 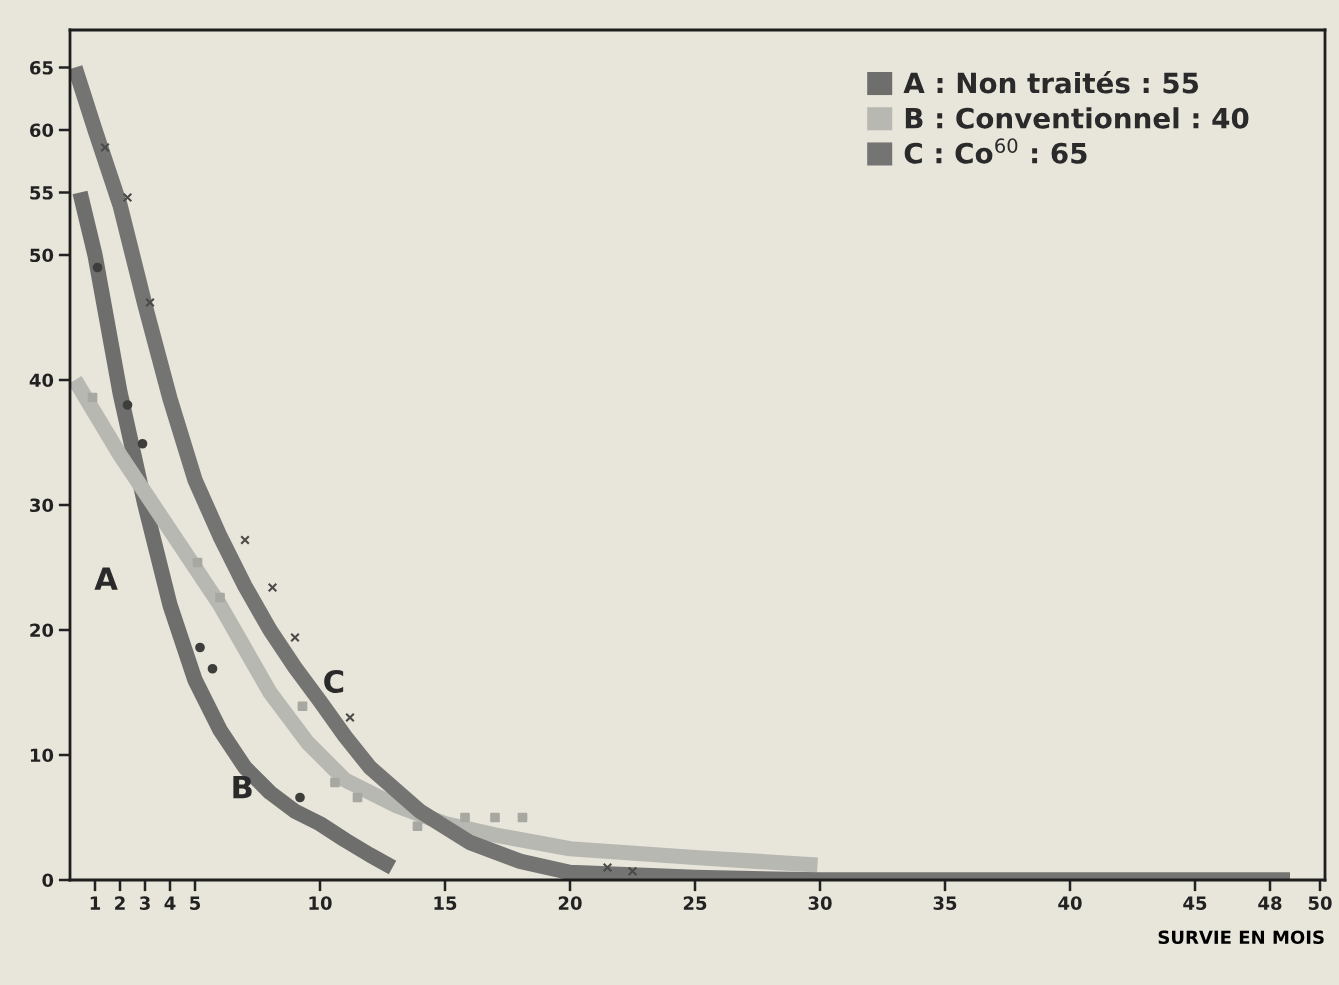 I want to click on y-tick-label: 60, so click(x=42, y=130).